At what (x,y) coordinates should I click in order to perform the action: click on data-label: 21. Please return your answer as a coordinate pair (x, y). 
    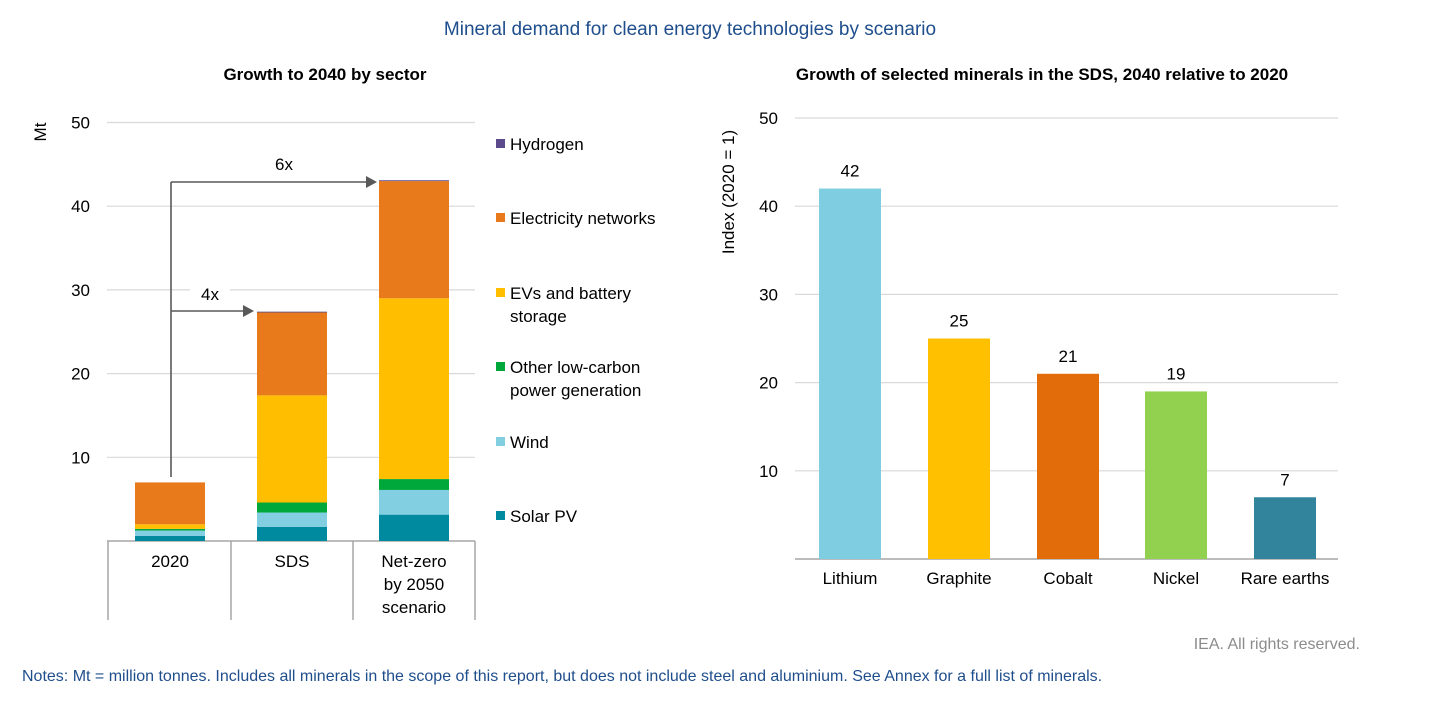
    Looking at the image, I should click on (1068, 356).